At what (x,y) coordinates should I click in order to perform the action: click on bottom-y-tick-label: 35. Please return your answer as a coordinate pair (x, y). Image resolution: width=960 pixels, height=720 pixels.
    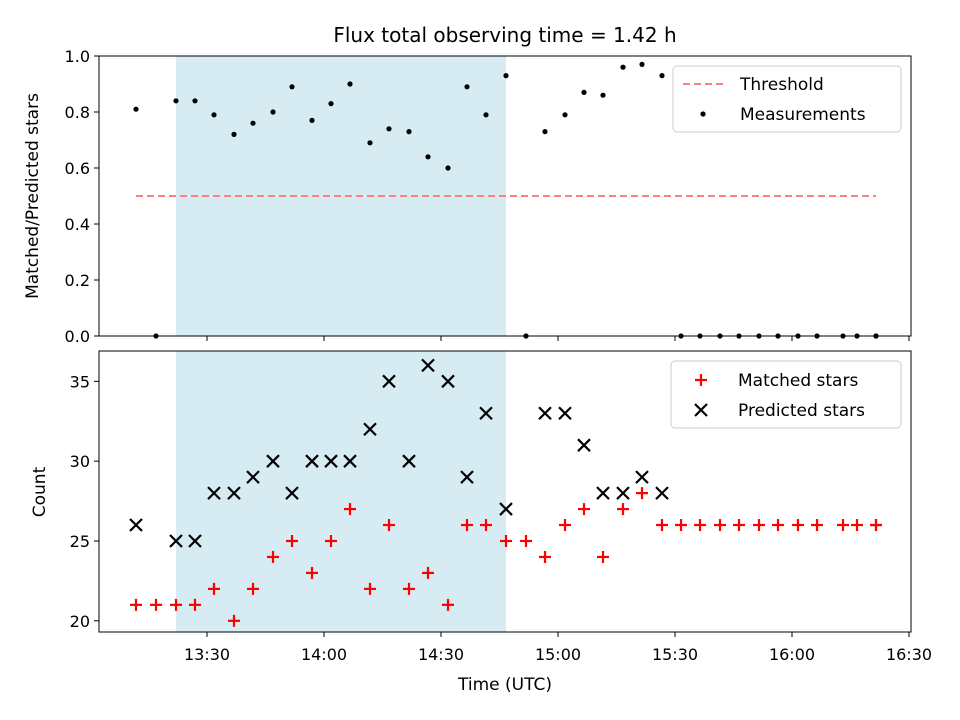
    Looking at the image, I should click on (80, 381).